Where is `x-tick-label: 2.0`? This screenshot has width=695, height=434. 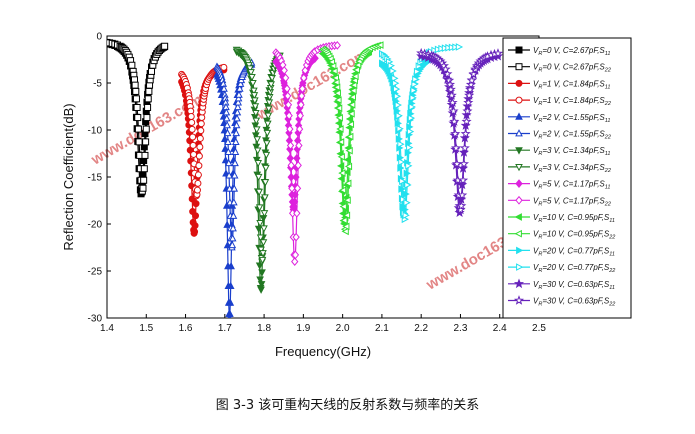
x-tick-label: 2.0 is located at coordinates (343, 328).